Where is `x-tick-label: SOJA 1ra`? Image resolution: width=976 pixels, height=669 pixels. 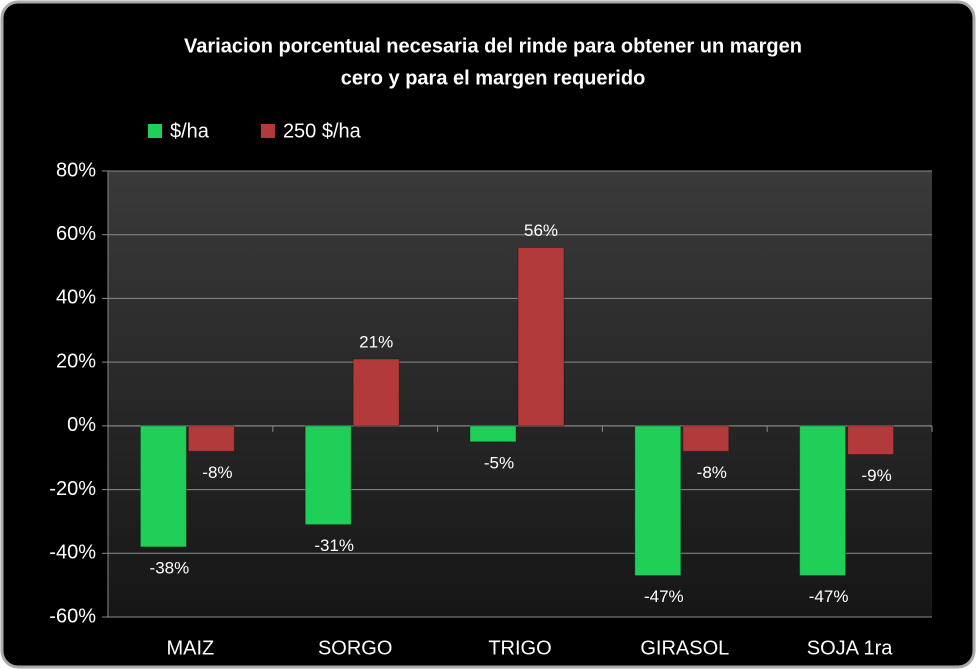
x-tick-label: SOJA 1ra is located at coordinates (850, 648).